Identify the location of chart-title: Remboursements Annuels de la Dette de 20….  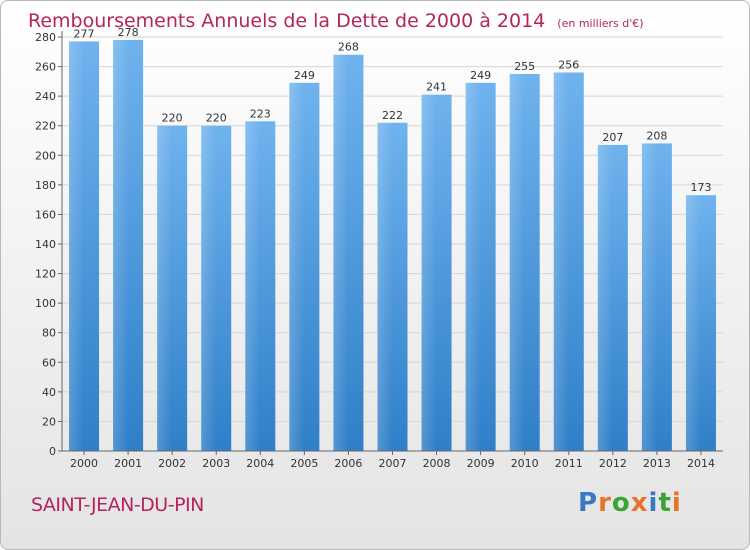
(336, 21).